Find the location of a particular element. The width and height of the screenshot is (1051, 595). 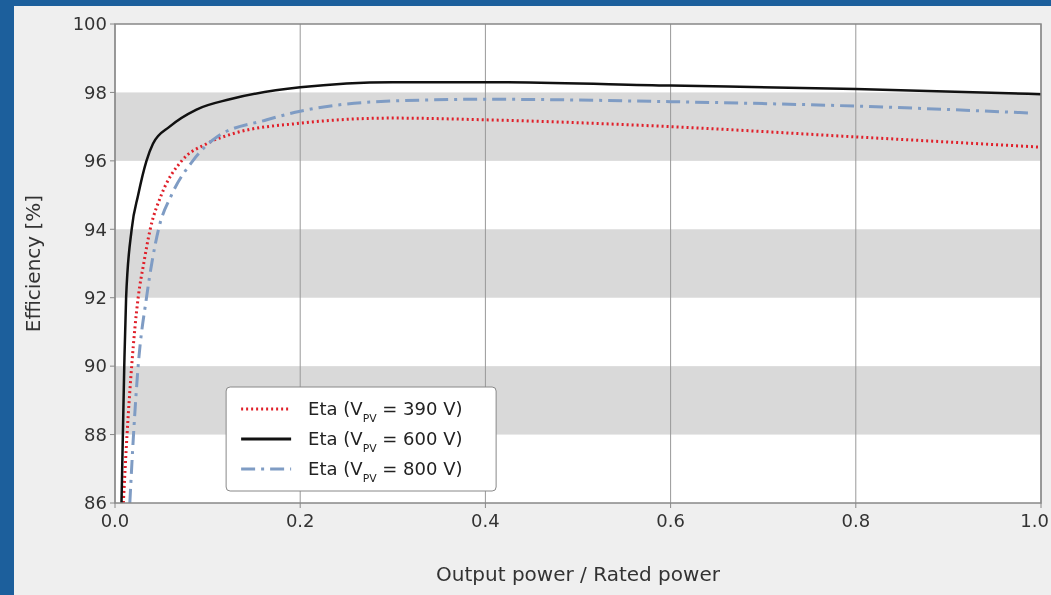

y-tick-label: 92 is located at coordinates (95, 298).